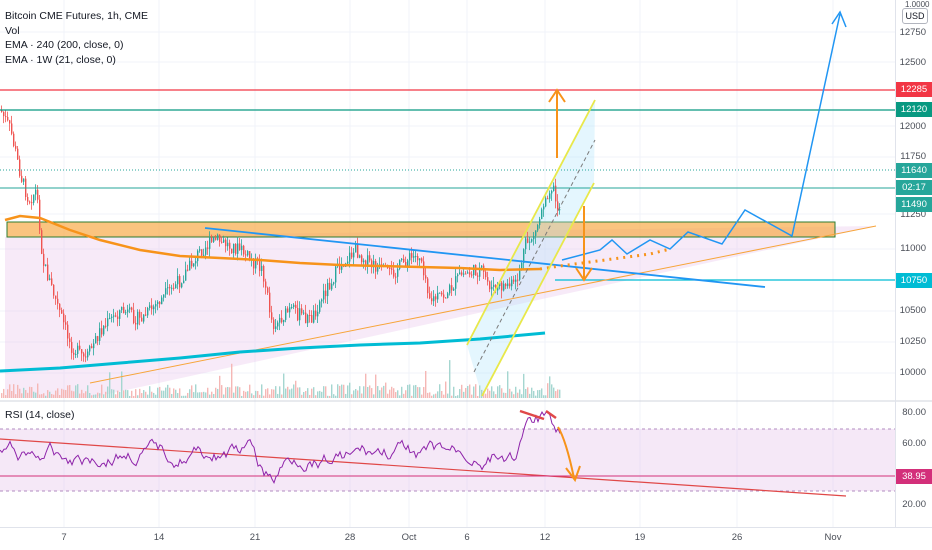 The width and height of the screenshot is (932, 550). Describe the element at coordinates (255, 537) in the screenshot. I see `time-tick: 21` at that location.